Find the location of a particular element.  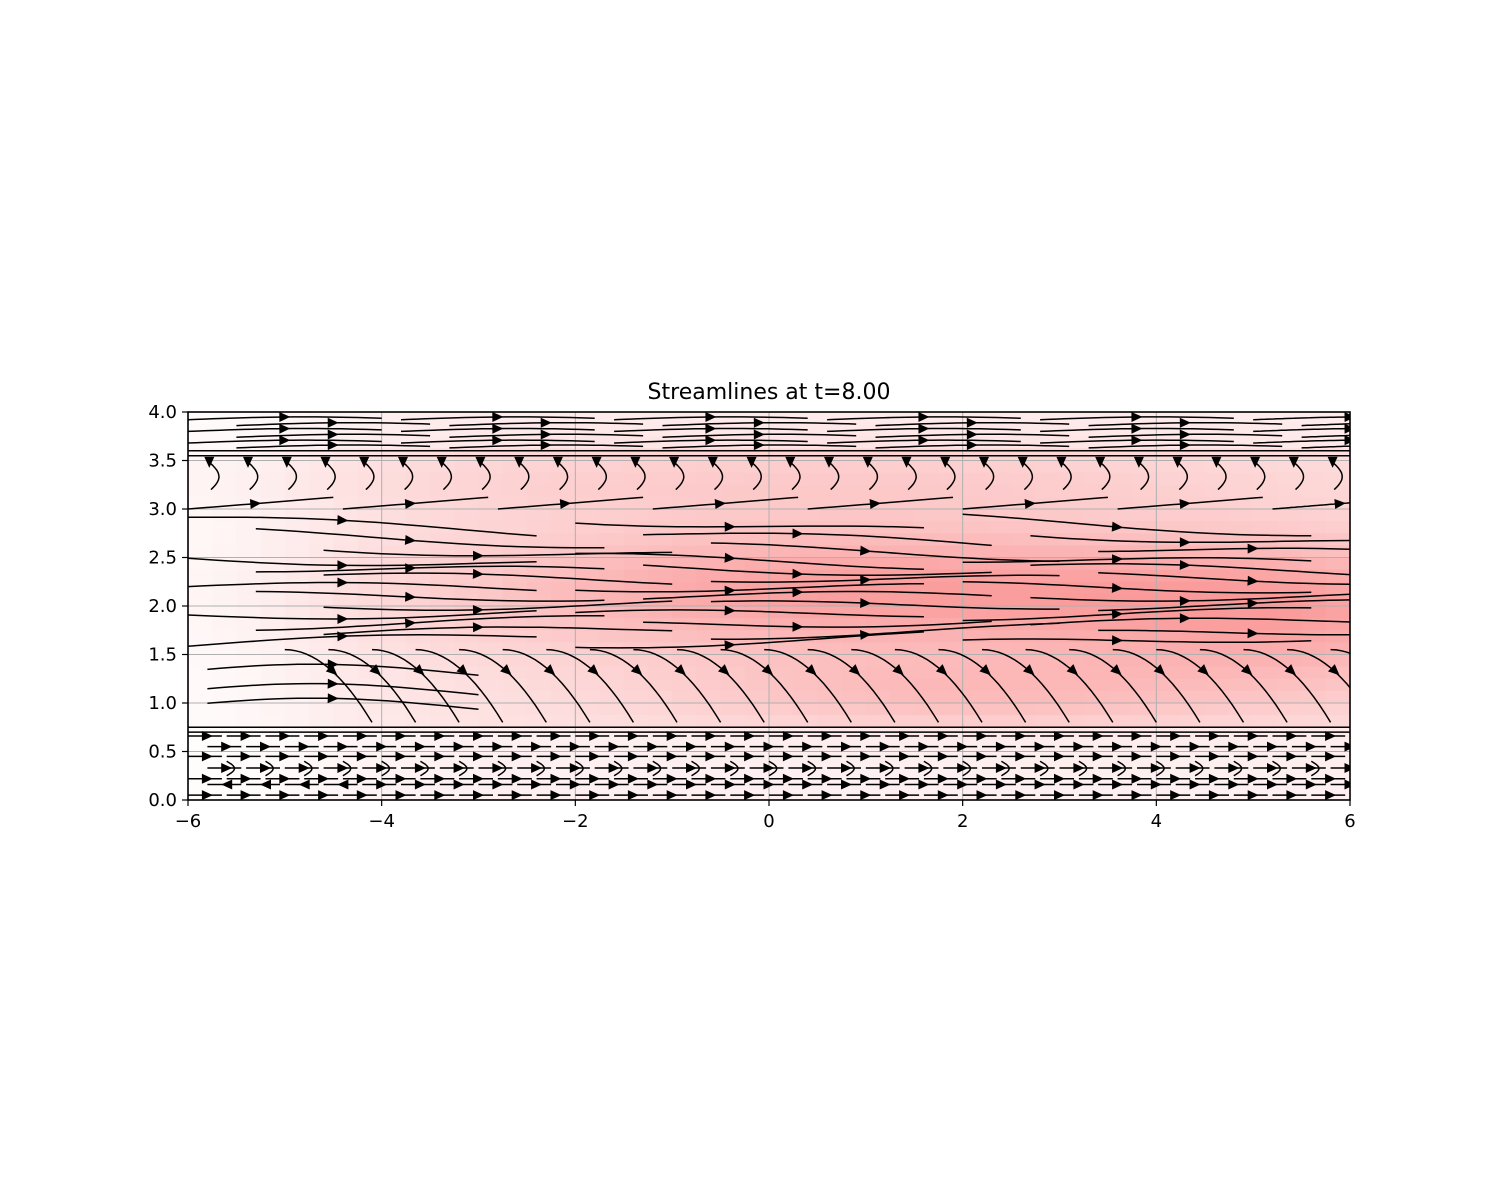

x-tick-label: −4 is located at coordinates (381, 821).